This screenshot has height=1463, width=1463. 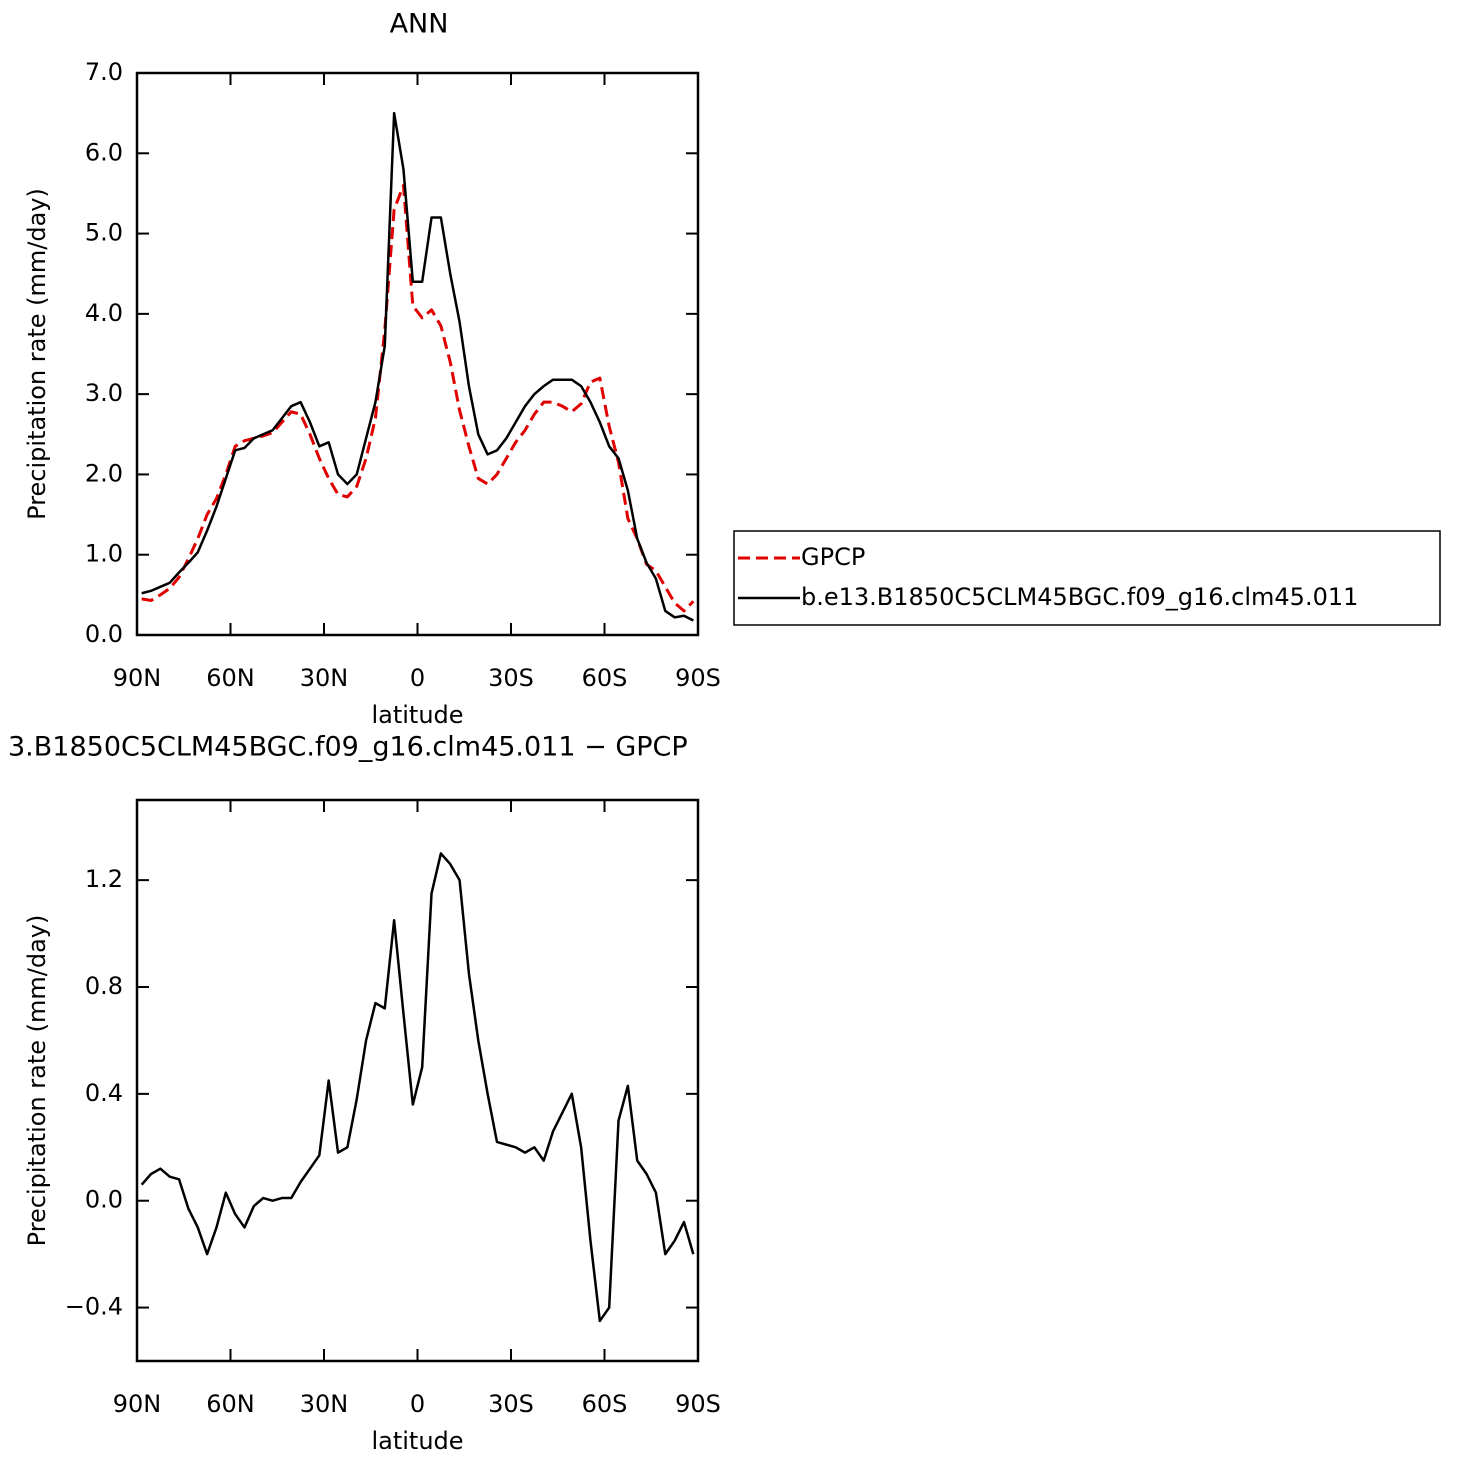 I want to click on y-tick-label: 5.0, so click(x=104, y=233).